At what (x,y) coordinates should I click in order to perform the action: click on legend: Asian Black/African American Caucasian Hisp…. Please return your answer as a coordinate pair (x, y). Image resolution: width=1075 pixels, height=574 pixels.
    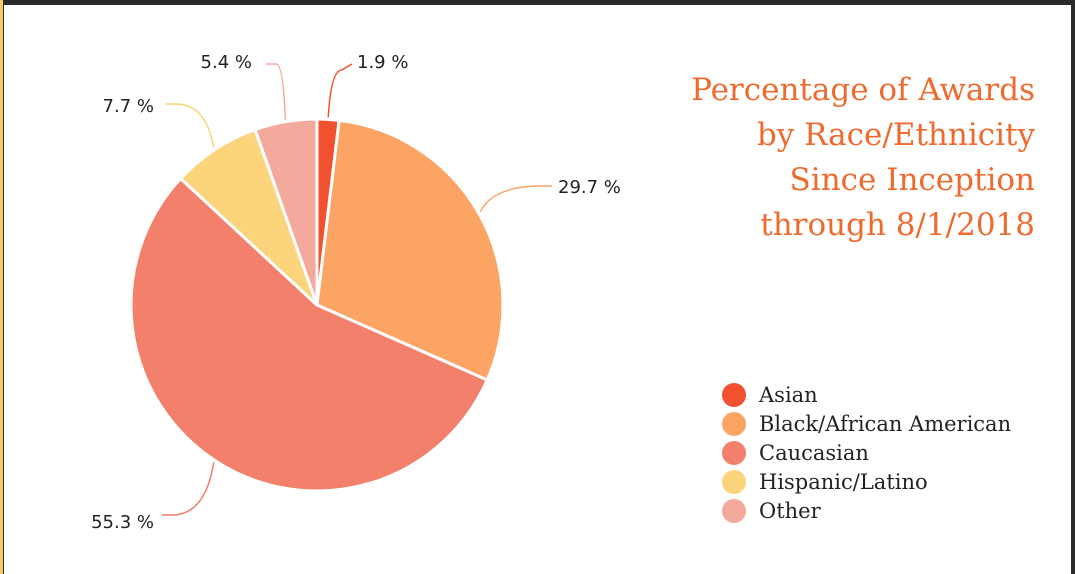
    Looking at the image, I should click on (866, 452).